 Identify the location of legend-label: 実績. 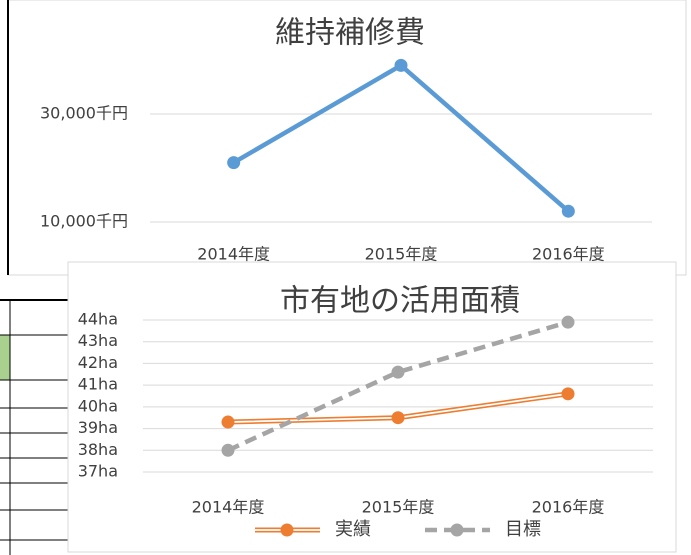
(353, 529).